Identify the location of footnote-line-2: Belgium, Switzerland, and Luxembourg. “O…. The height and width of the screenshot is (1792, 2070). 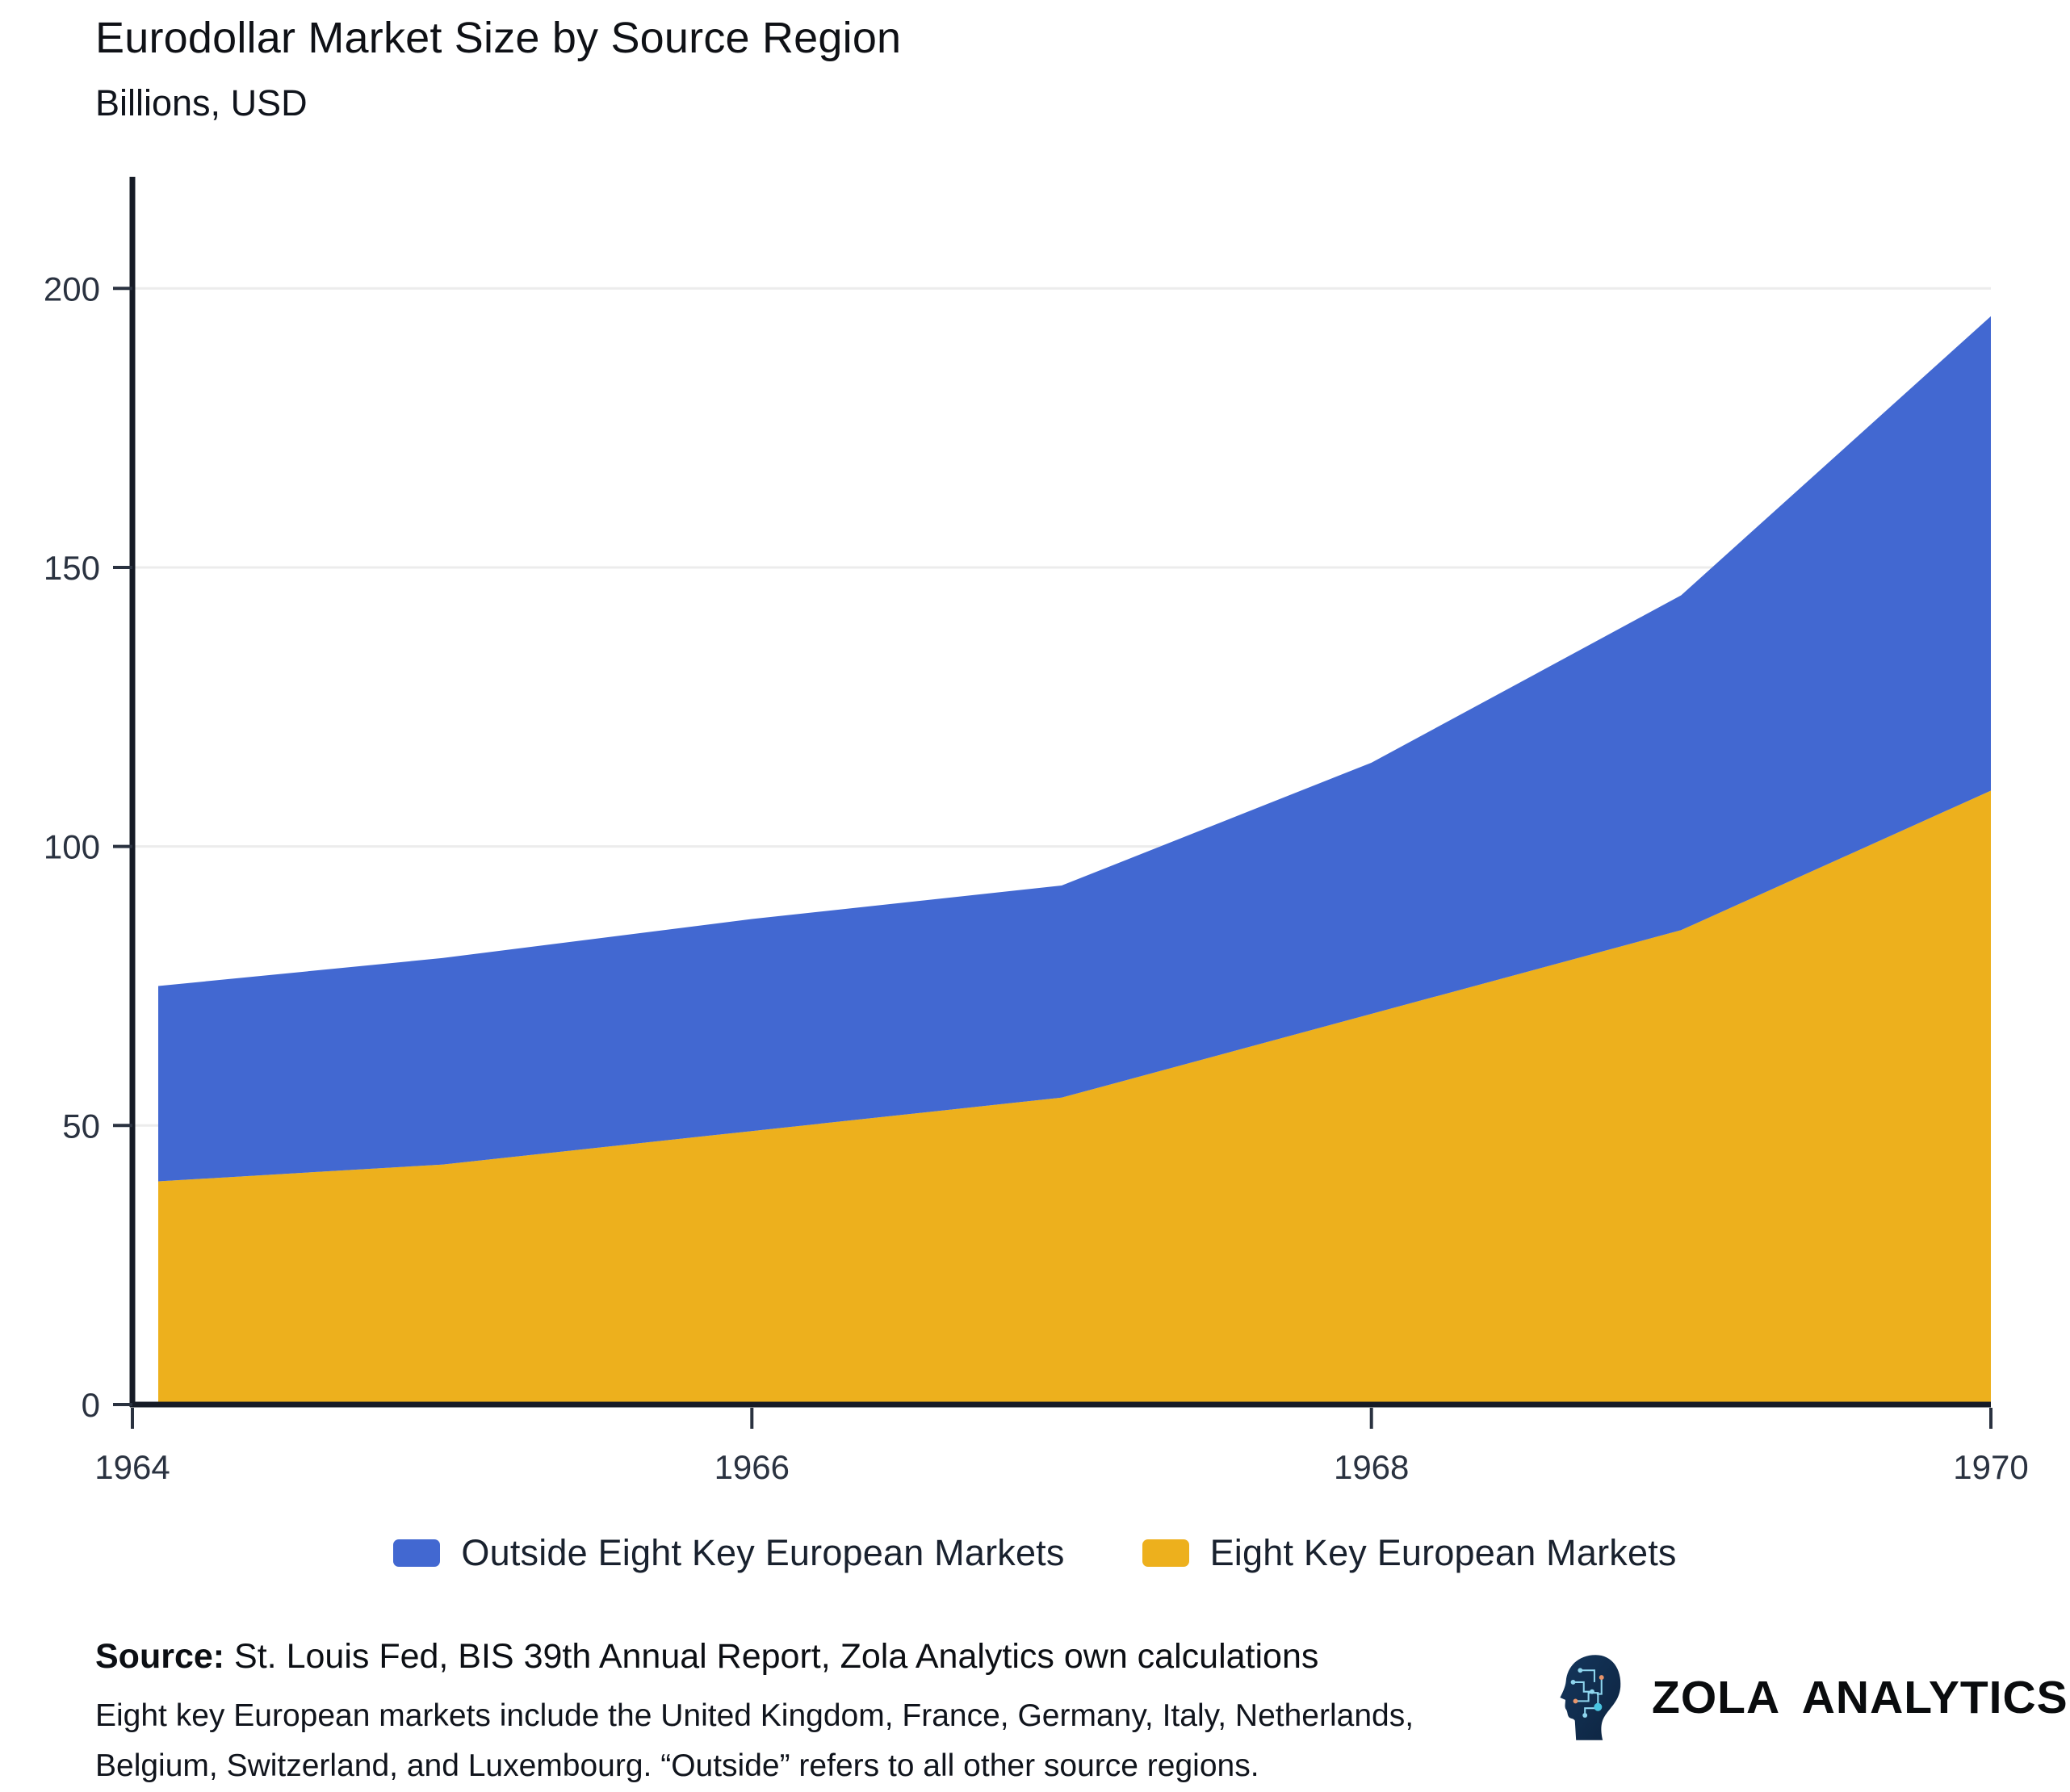
(677, 1765).